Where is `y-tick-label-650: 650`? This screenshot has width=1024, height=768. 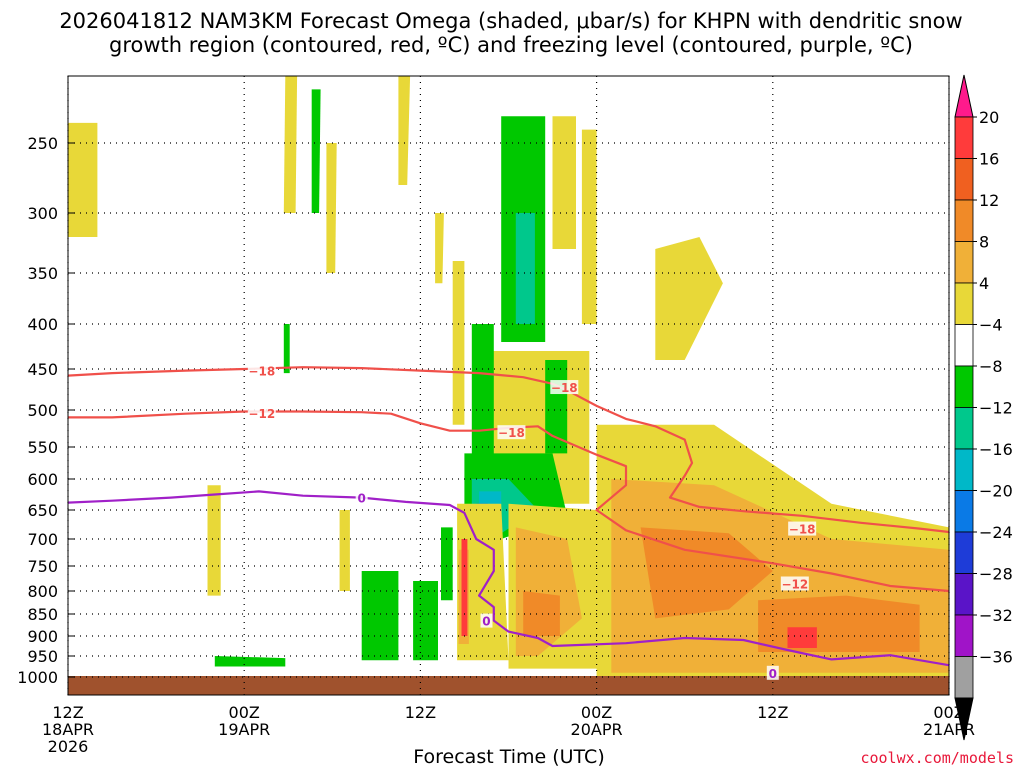 y-tick-label-650: 650 is located at coordinates (42, 510).